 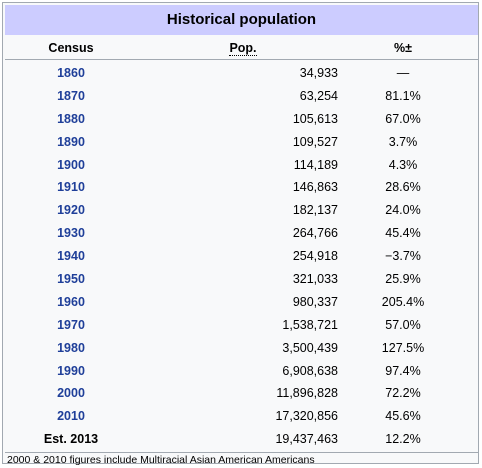 I want to click on census-year-link: 1950, so click(x=71, y=279).